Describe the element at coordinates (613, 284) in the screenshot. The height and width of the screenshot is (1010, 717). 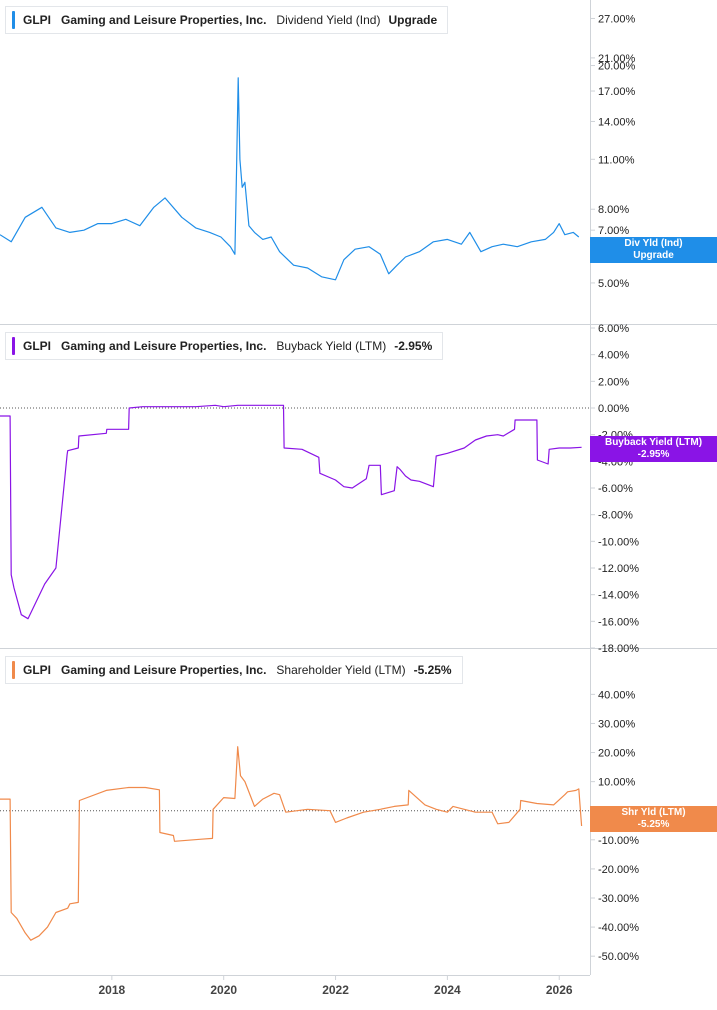
I see `y-tick-label: 5.00%` at that location.